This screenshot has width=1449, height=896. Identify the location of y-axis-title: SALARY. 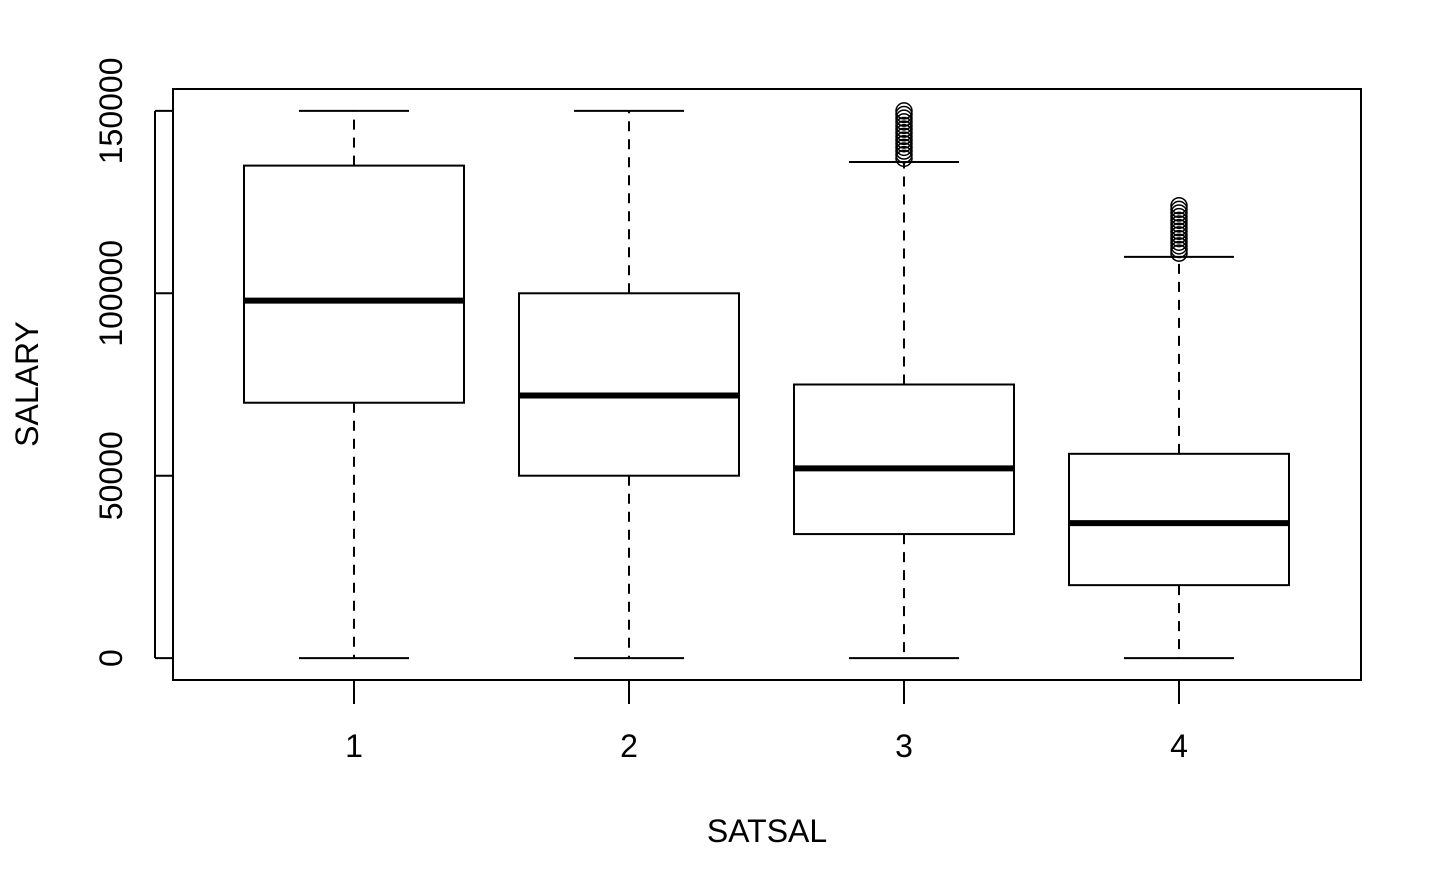
(27, 384).